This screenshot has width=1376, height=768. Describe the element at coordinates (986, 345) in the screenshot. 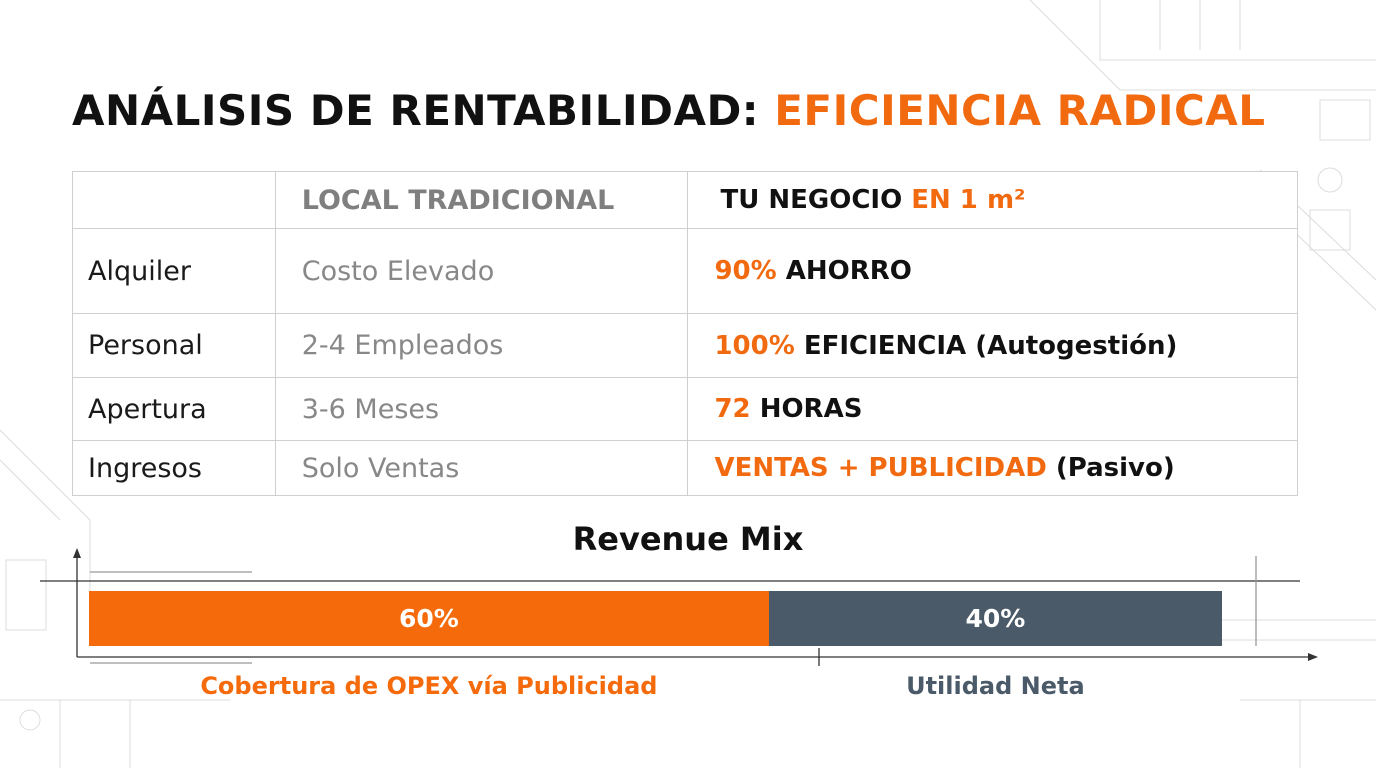

I see `new-value-rest: EFICIENCIA (Autogestión)` at that location.